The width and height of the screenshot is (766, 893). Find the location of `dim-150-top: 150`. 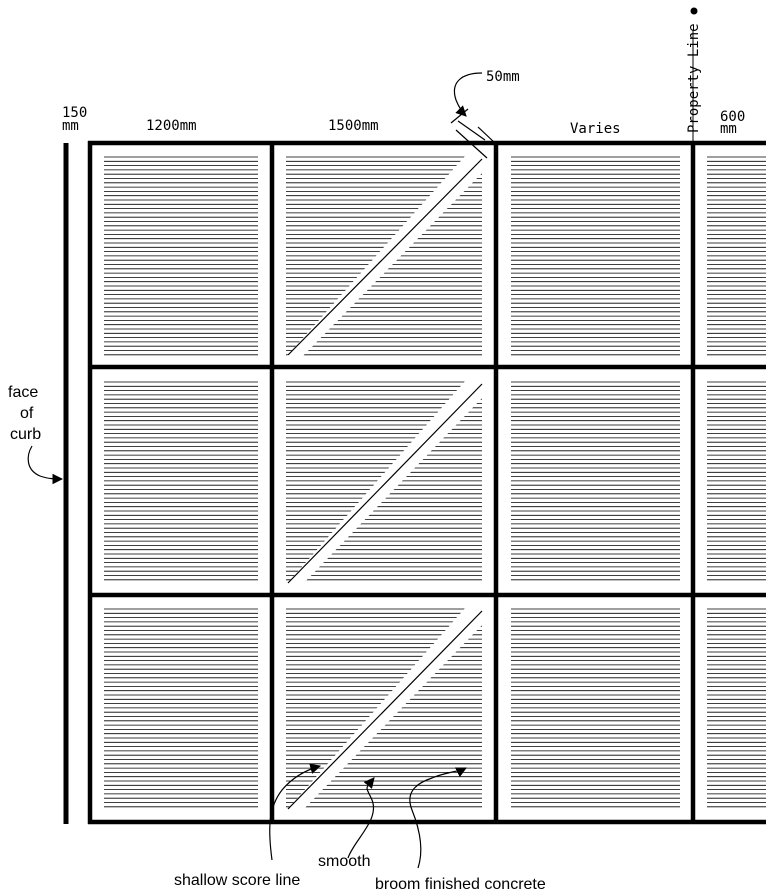

dim-150-top: 150 is located at coordinates (74, 113).